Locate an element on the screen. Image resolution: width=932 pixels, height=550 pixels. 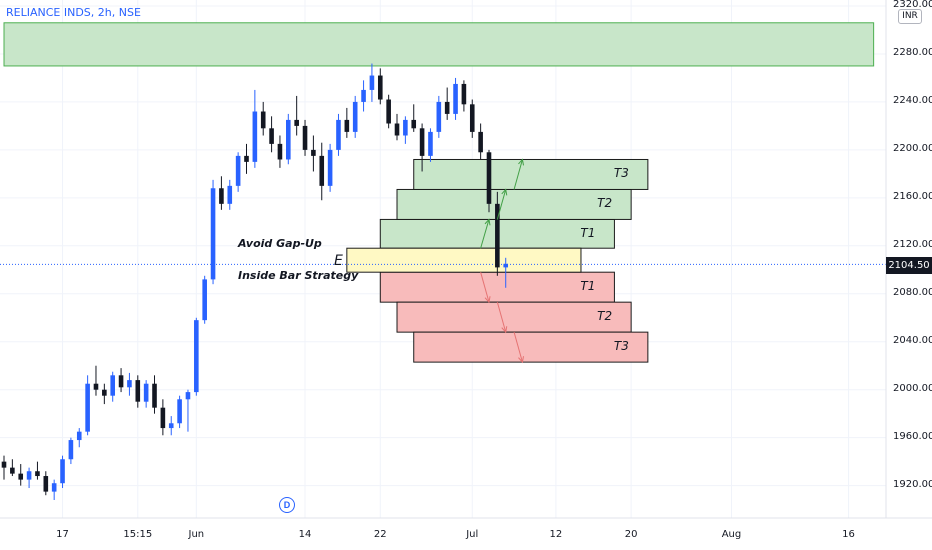
annotation-title-line1: Avoid Gap-Up is located at coordinates (280, 243).